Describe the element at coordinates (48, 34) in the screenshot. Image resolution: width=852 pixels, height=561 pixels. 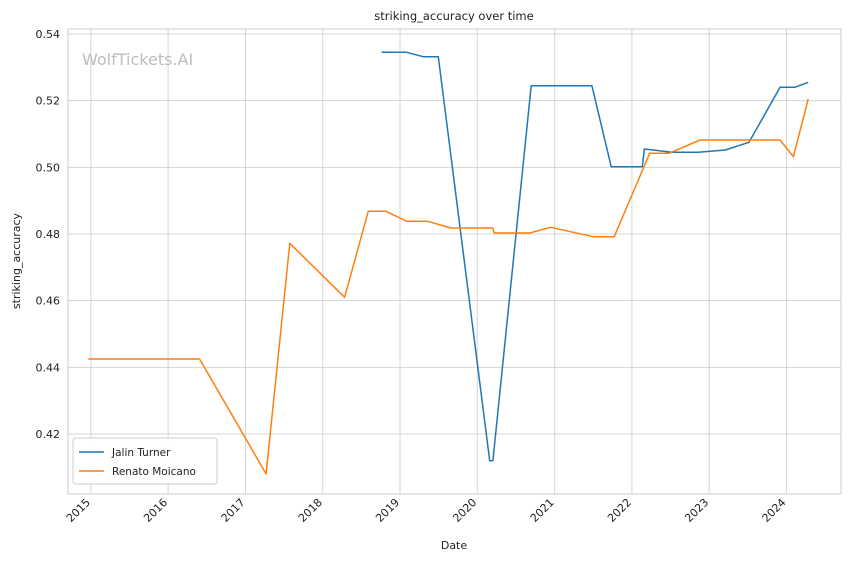
I see `y-tick-label: 0.54` at that location.